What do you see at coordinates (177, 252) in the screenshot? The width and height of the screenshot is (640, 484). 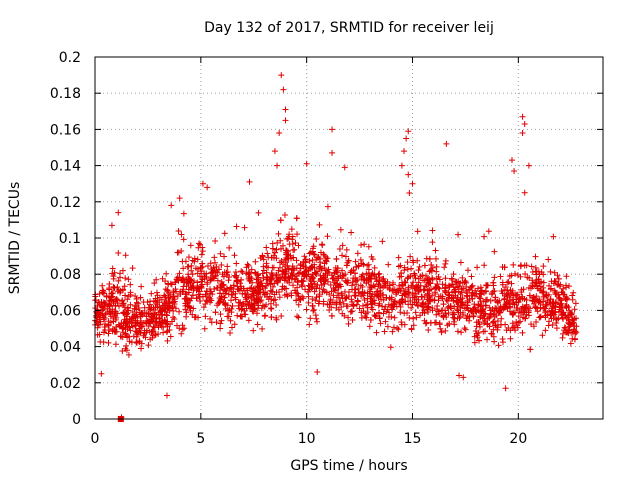 I see `data-point-1976` at bounding box center [177, 252].